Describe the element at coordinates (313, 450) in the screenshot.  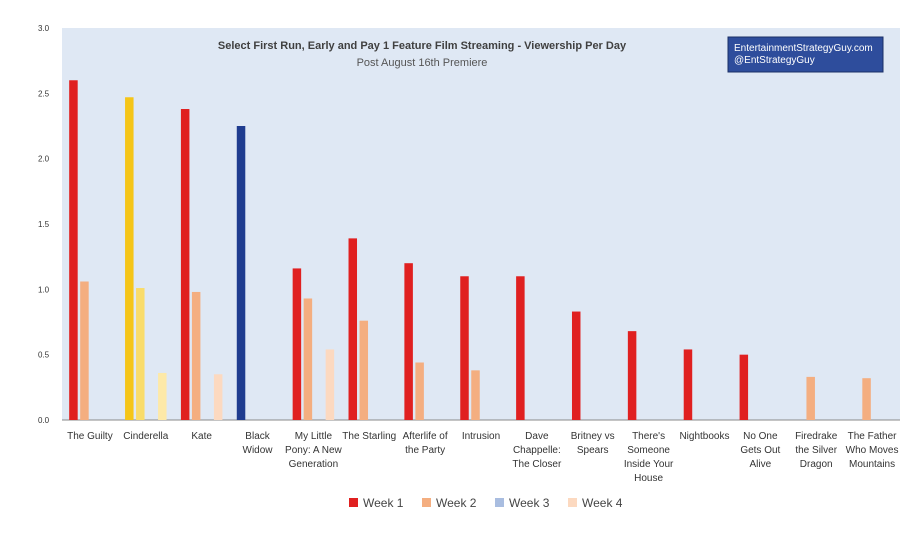
I see `x-tick-label: Pony: A New` at that location.